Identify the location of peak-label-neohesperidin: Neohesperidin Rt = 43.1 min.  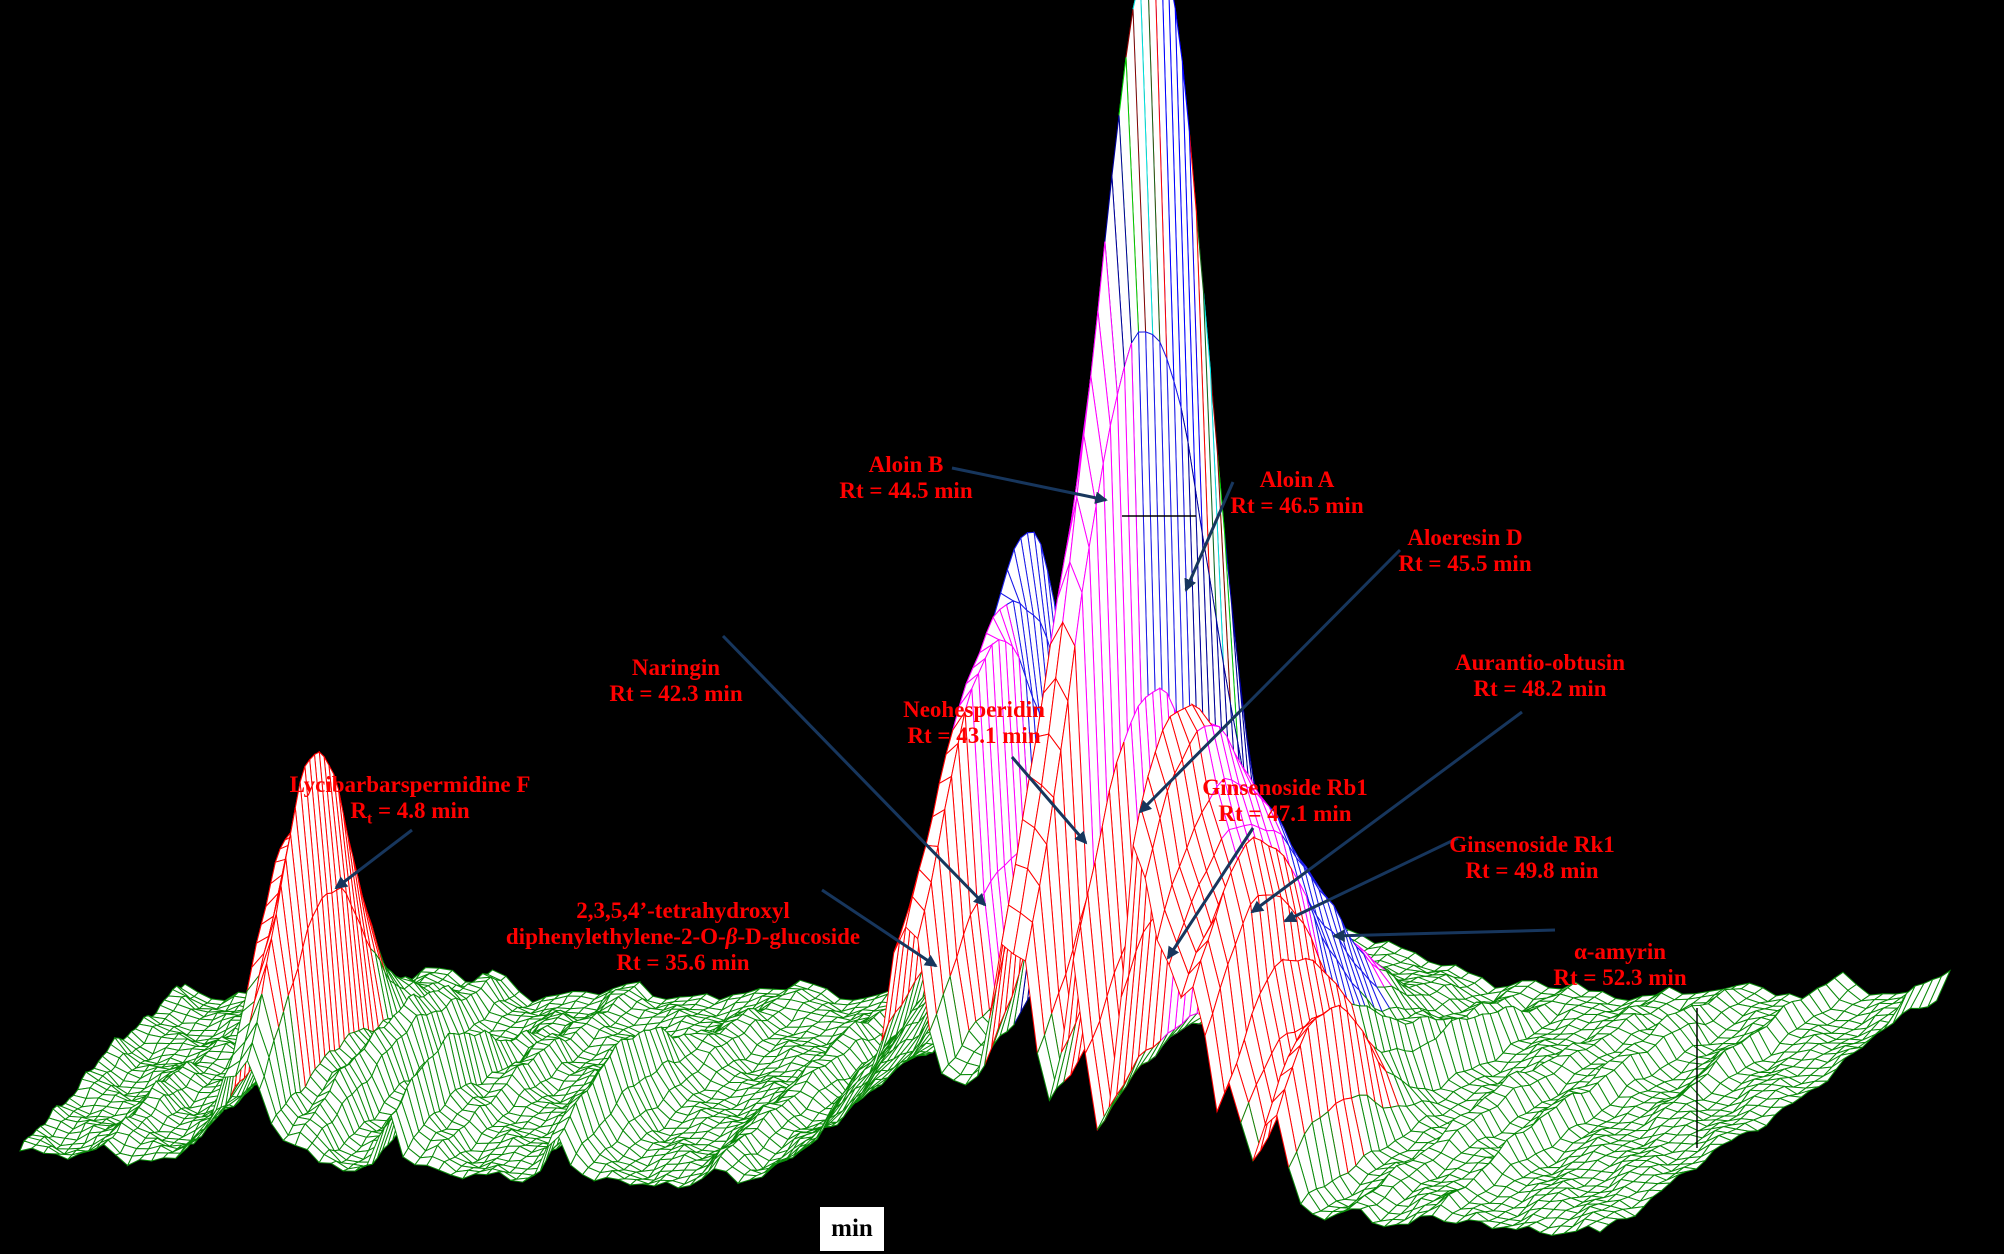
(974, 722).